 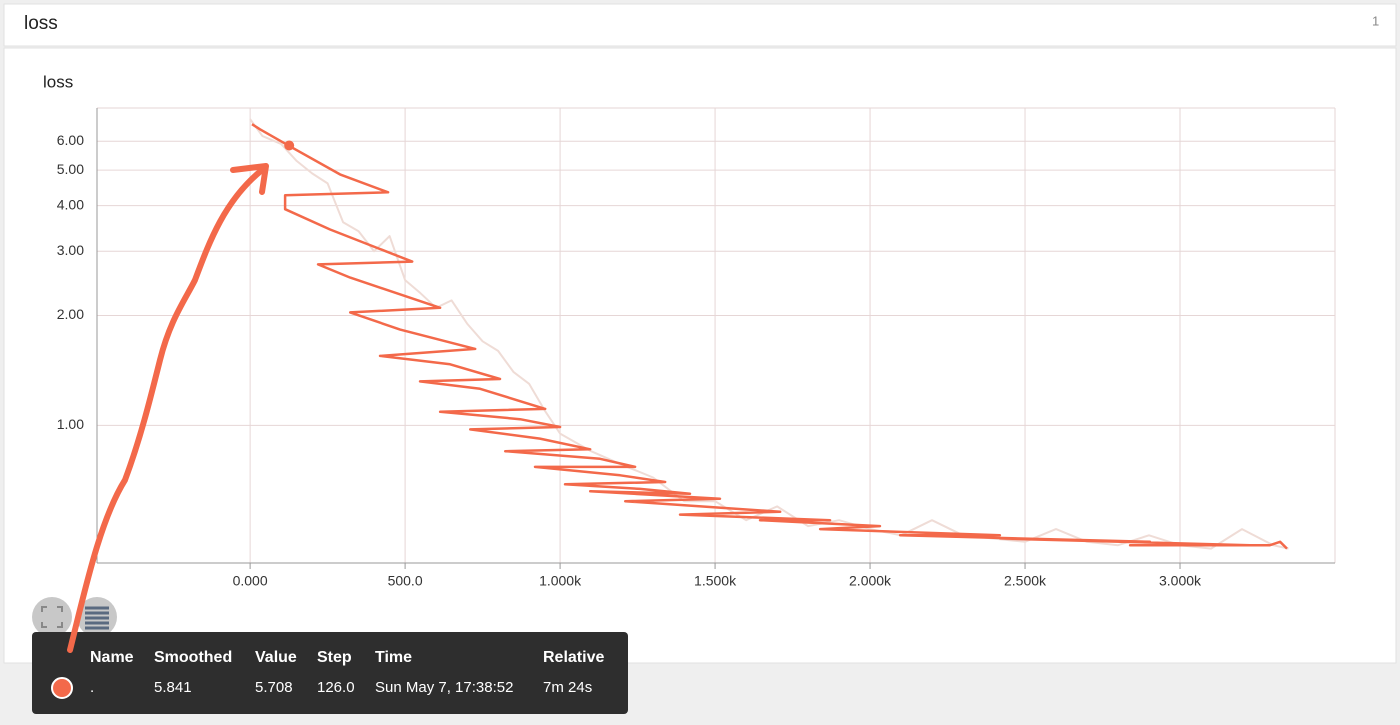 What do you see at coordinates (70, 250) in the screenshot?
I see `y-tick-label: 3.00` at bounding box center [70, 250].